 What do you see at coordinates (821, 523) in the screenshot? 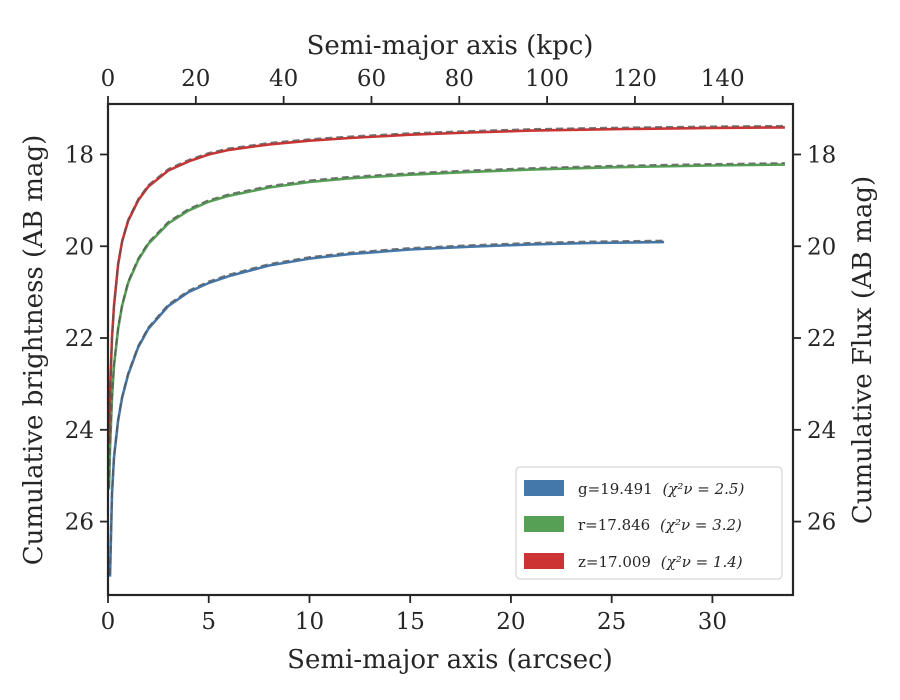
I see `right-y-tick-label: 26` at bounding box center [821, 523].